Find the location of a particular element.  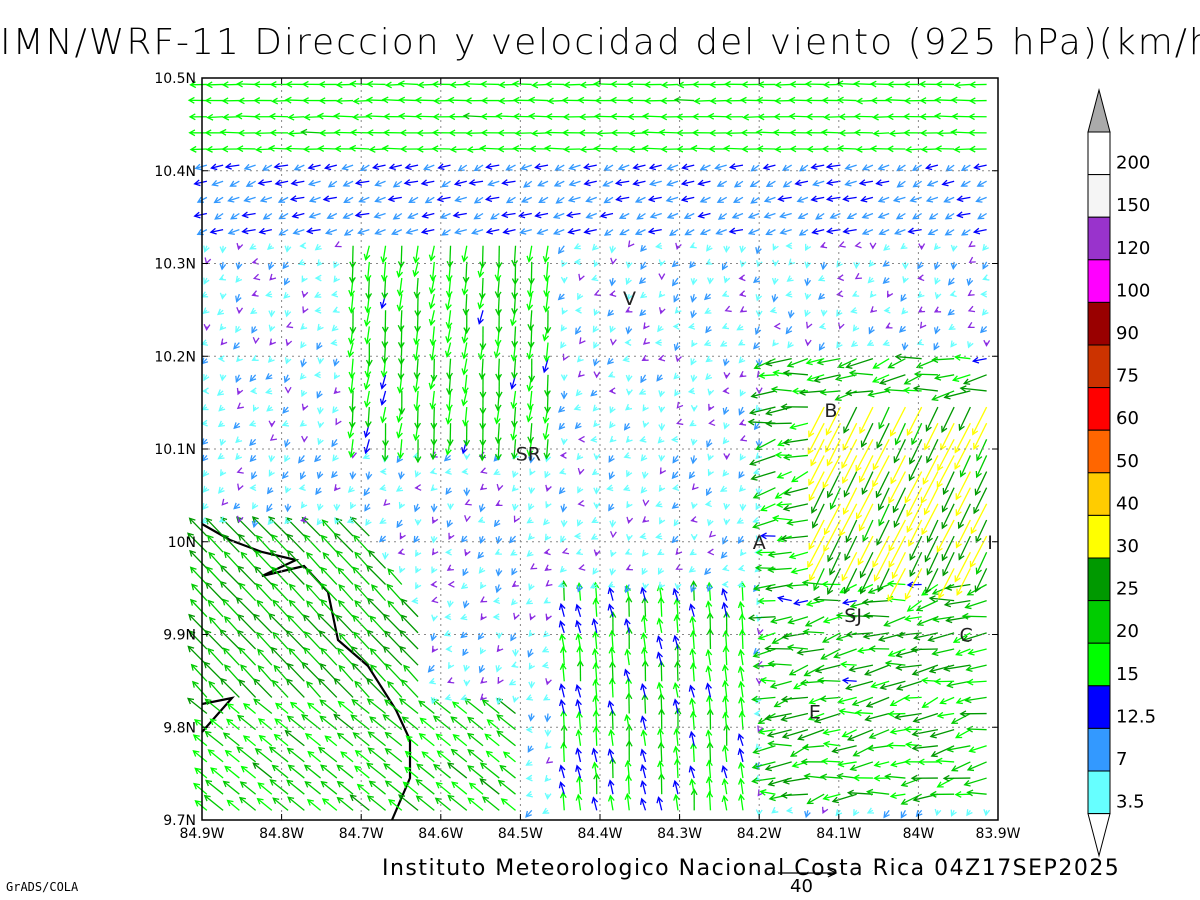

y-tick-label: 10.3N is located at coordinates (175, 265).